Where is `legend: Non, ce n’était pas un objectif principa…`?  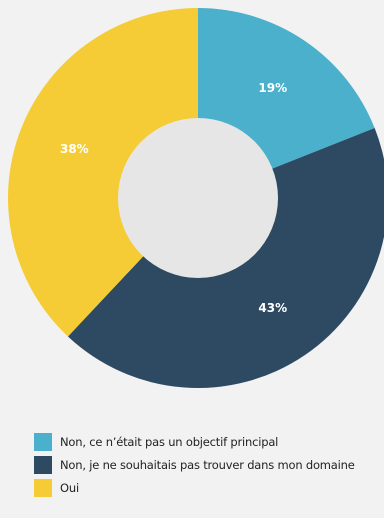
legend: Non, ce n’était pas un objectif principa… is located at coordinates (194, 465).